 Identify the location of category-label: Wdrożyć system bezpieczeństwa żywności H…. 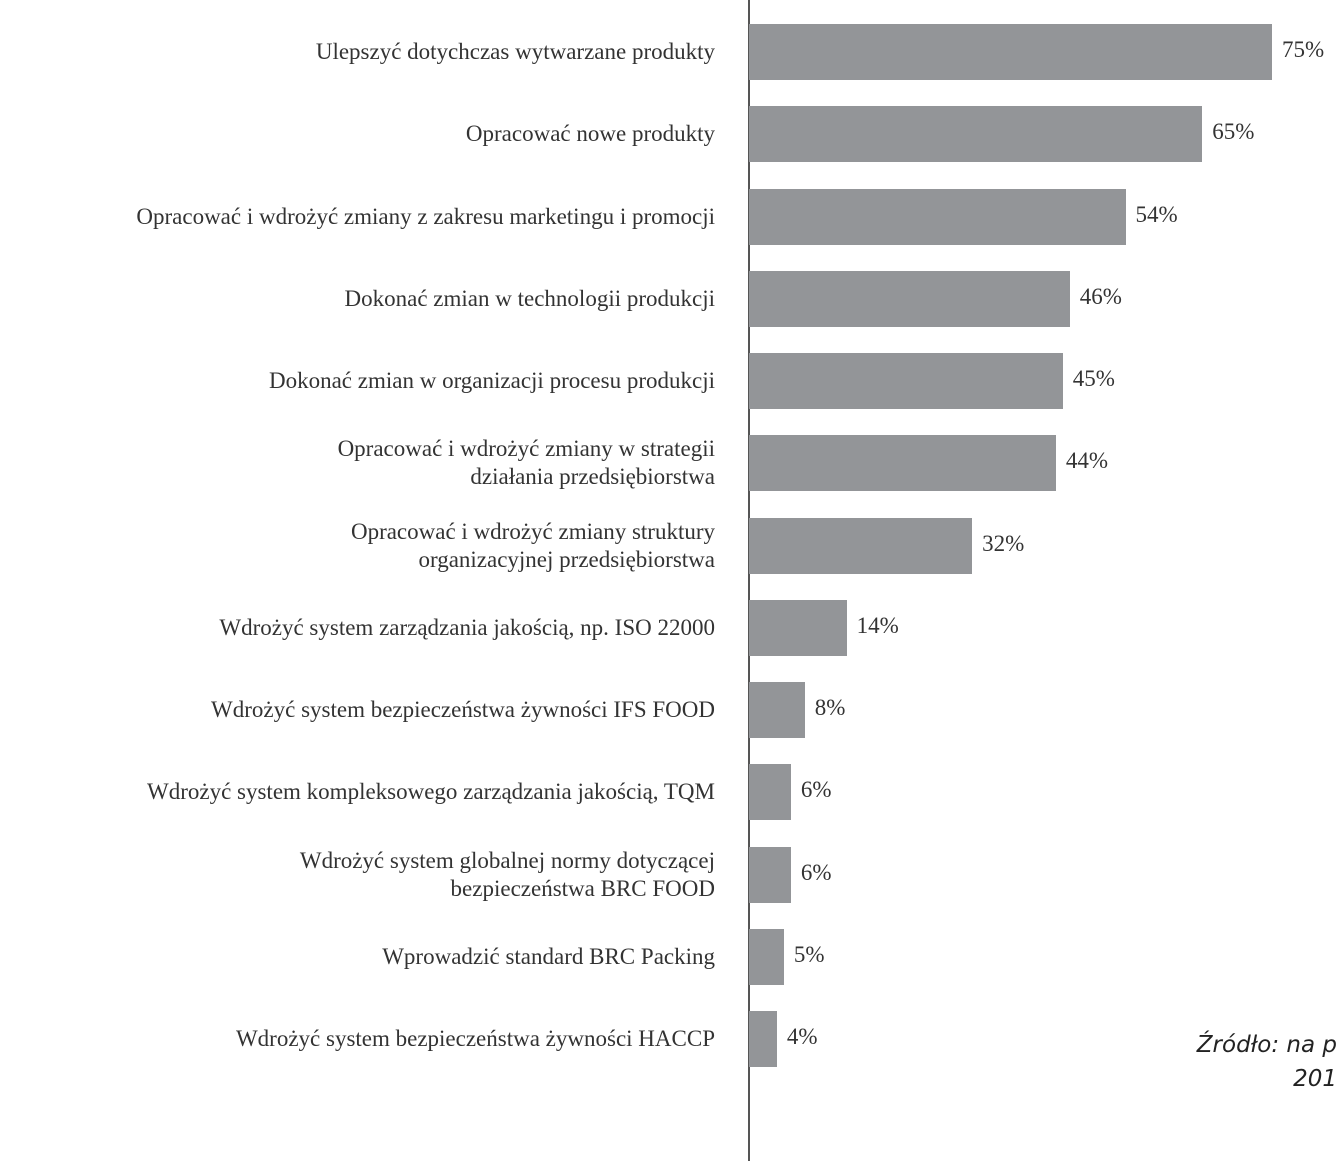
(475, 1038).